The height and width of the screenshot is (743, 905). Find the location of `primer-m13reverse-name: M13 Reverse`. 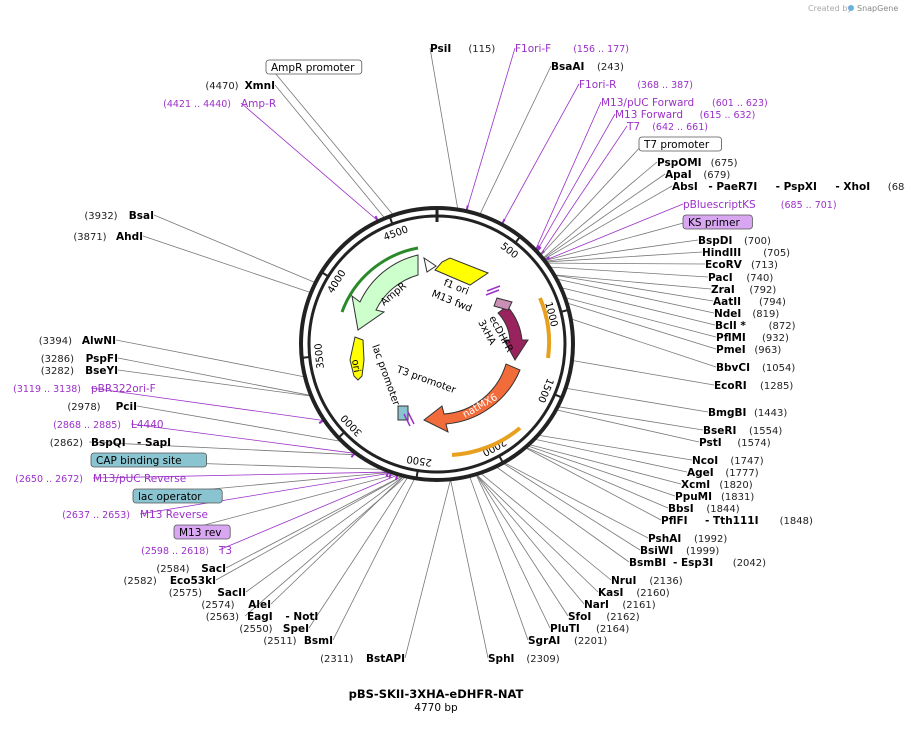

primer-m13reverse-name: M13 Reverse is located at coordinates (174, 515).